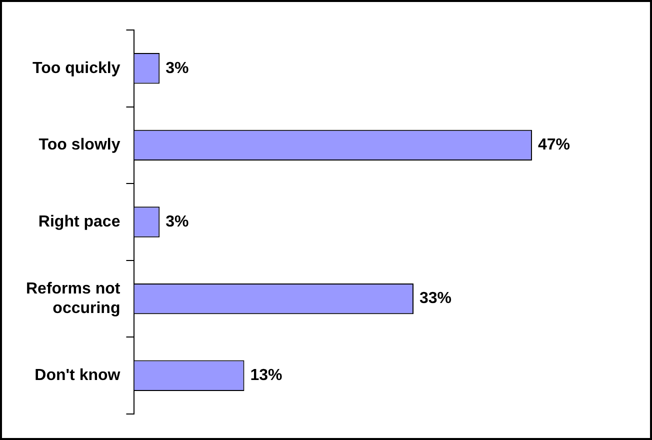  I want to click on data-label: 13%, so click(266, 375).